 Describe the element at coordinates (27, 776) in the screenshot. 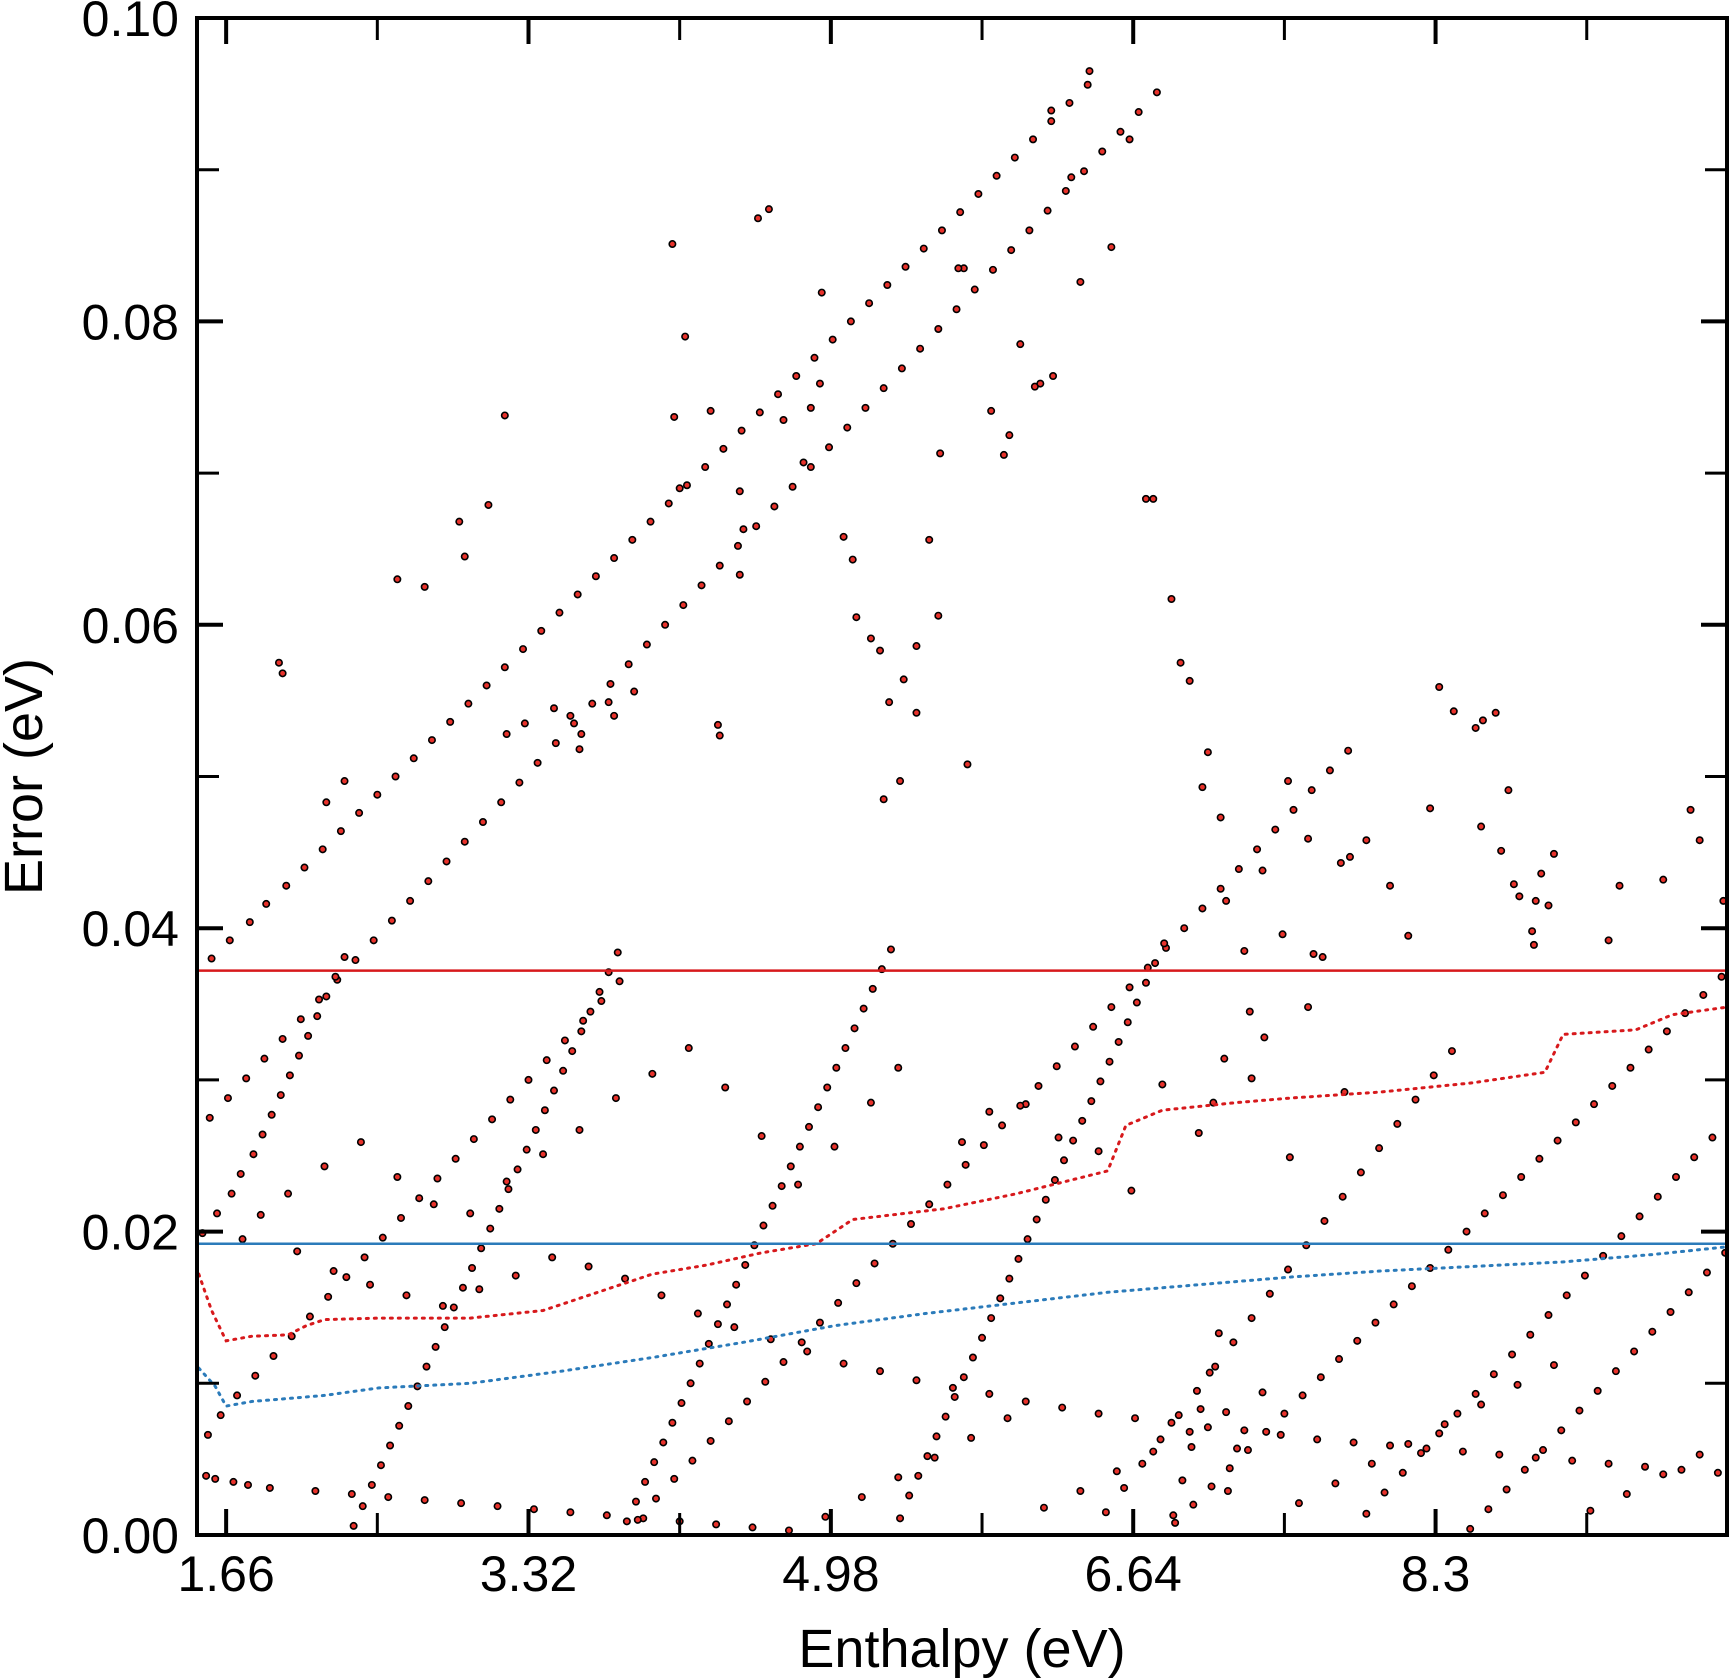

I see `y-axis-label: Error (eV)` at that location.